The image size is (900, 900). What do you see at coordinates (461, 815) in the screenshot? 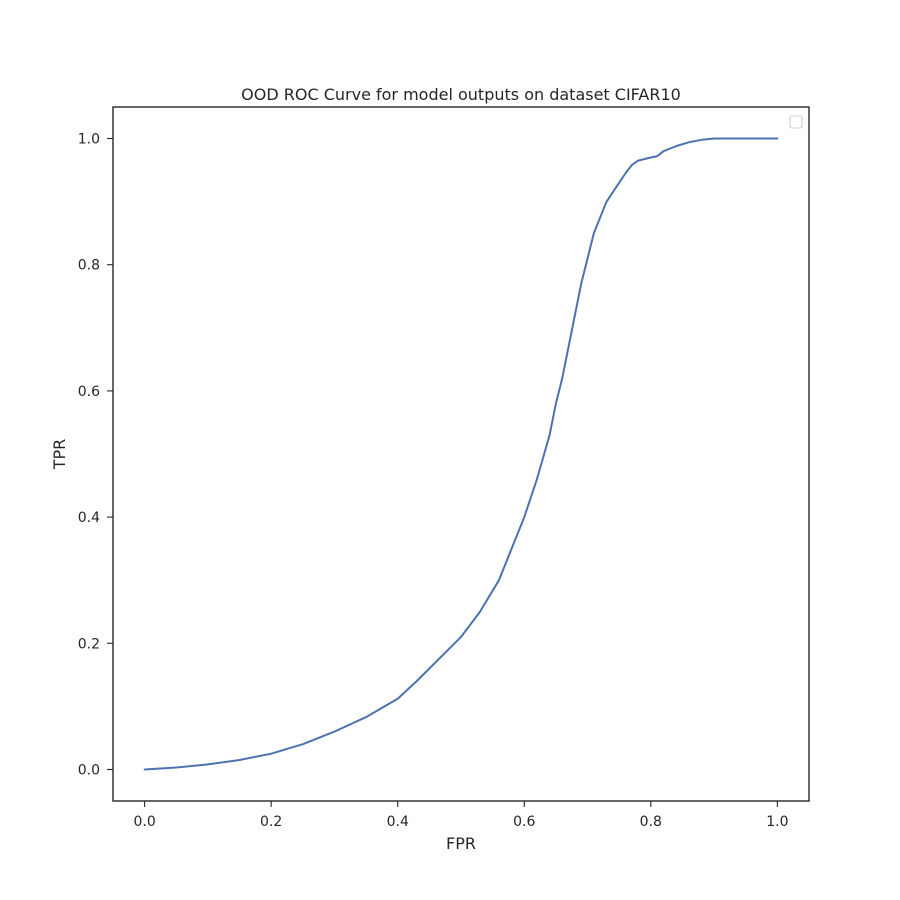
I see `x-axis-ticks: 0.0 0.2 0.4 0.6 0.8 1.0` at bounding box center [461, 815].